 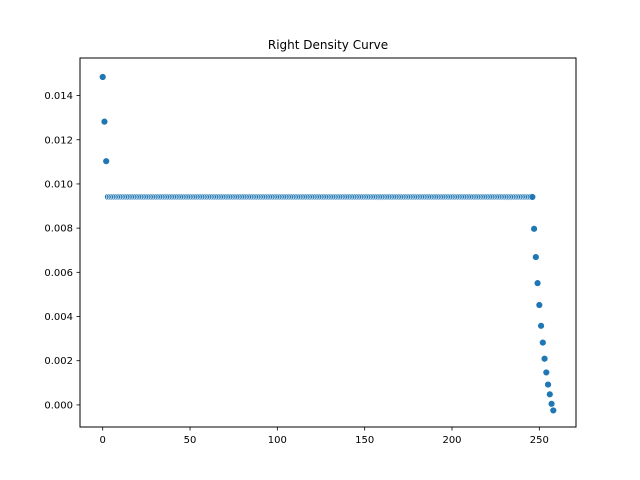 I want to click on y-tick-label: 0.006, so click(x=58, y=273).